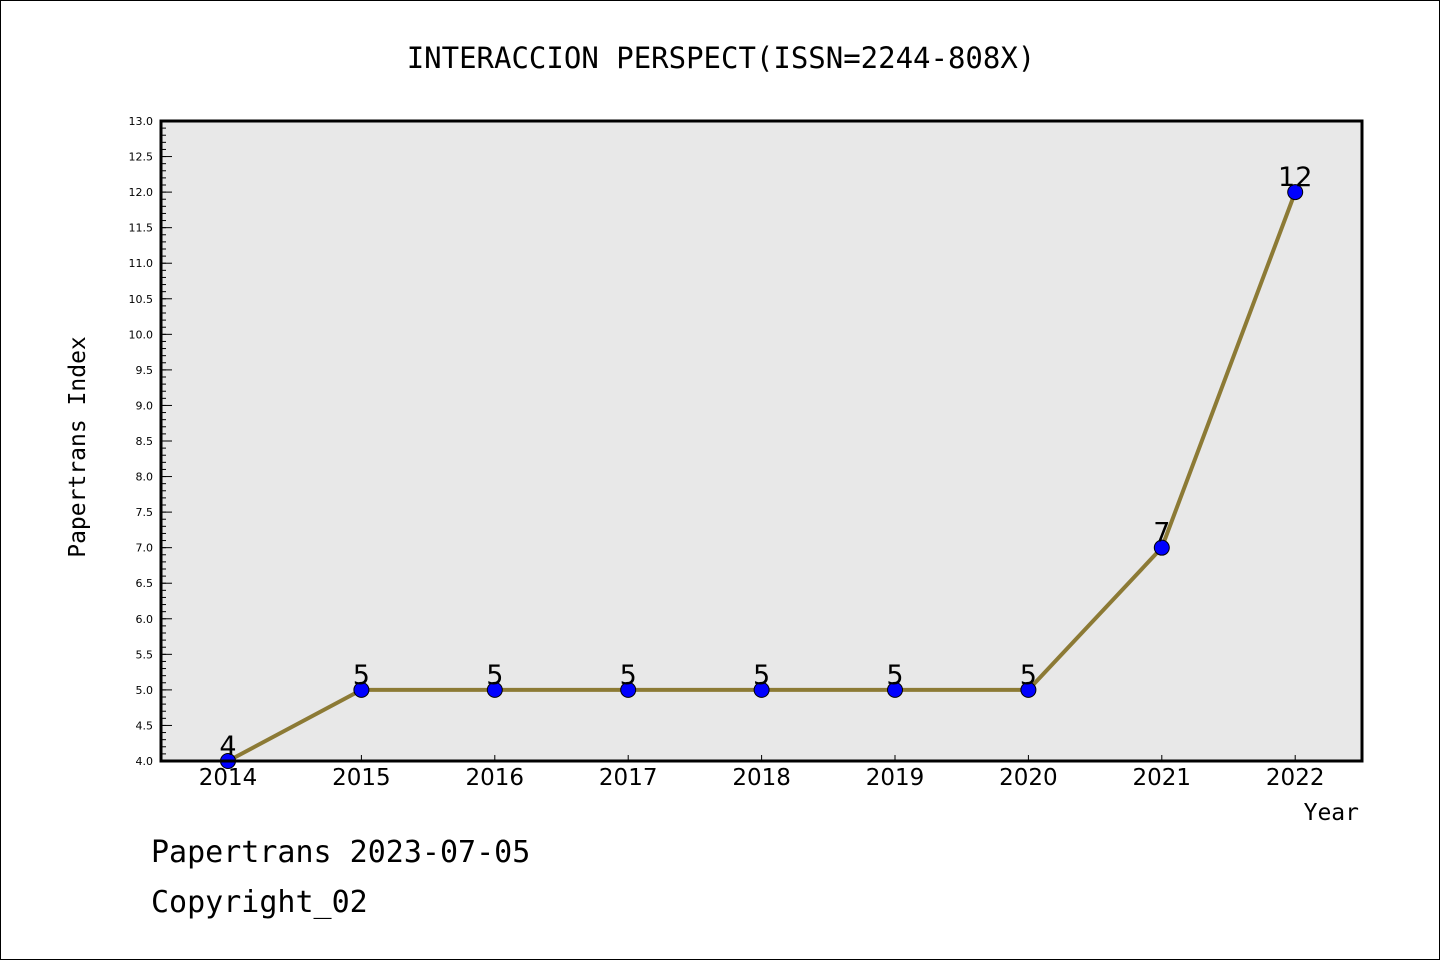  What do you see at coordinates (1028, 778) in the screenshot?
I see `x-tick-label: 2020` at bounding box center [1028, 778].